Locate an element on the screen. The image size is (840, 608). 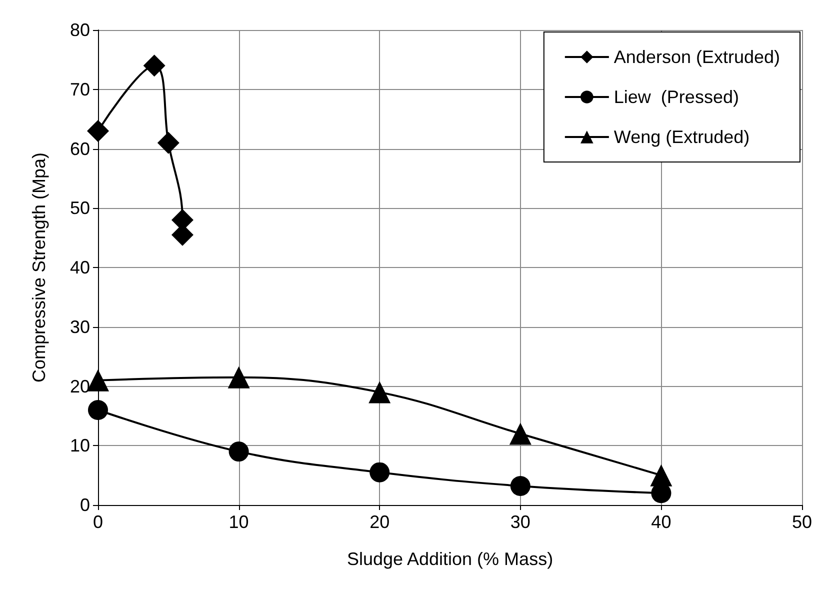
x-tick-label: 30 is located at coordinates (520, 522).